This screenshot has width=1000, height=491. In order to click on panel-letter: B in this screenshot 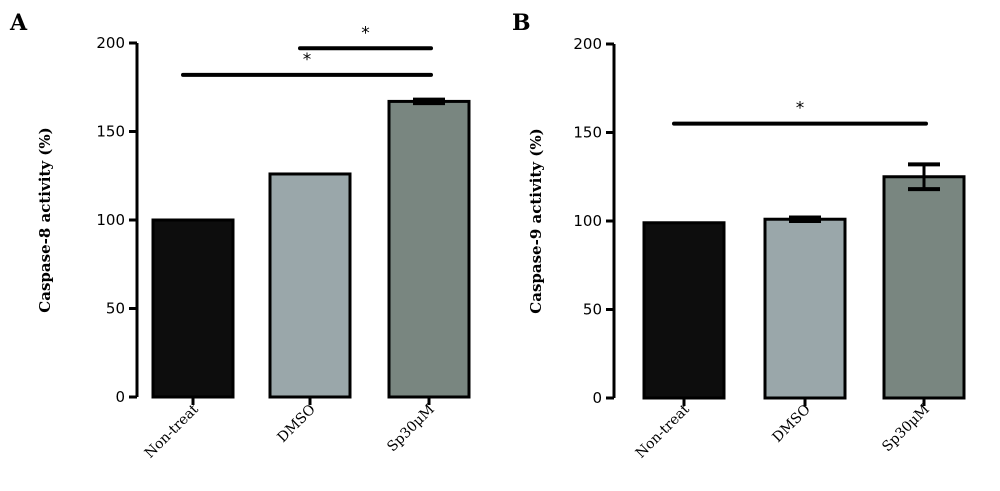, I will do `click(521, 23)`.